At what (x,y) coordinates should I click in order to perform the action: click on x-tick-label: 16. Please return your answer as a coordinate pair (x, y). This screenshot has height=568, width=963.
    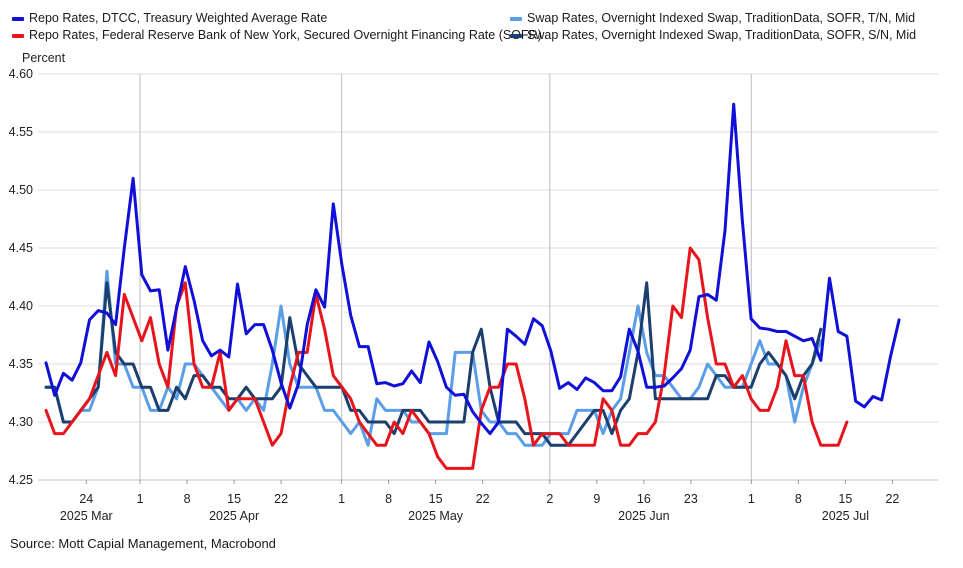
    Looking at the image, I should click on (644, 499).